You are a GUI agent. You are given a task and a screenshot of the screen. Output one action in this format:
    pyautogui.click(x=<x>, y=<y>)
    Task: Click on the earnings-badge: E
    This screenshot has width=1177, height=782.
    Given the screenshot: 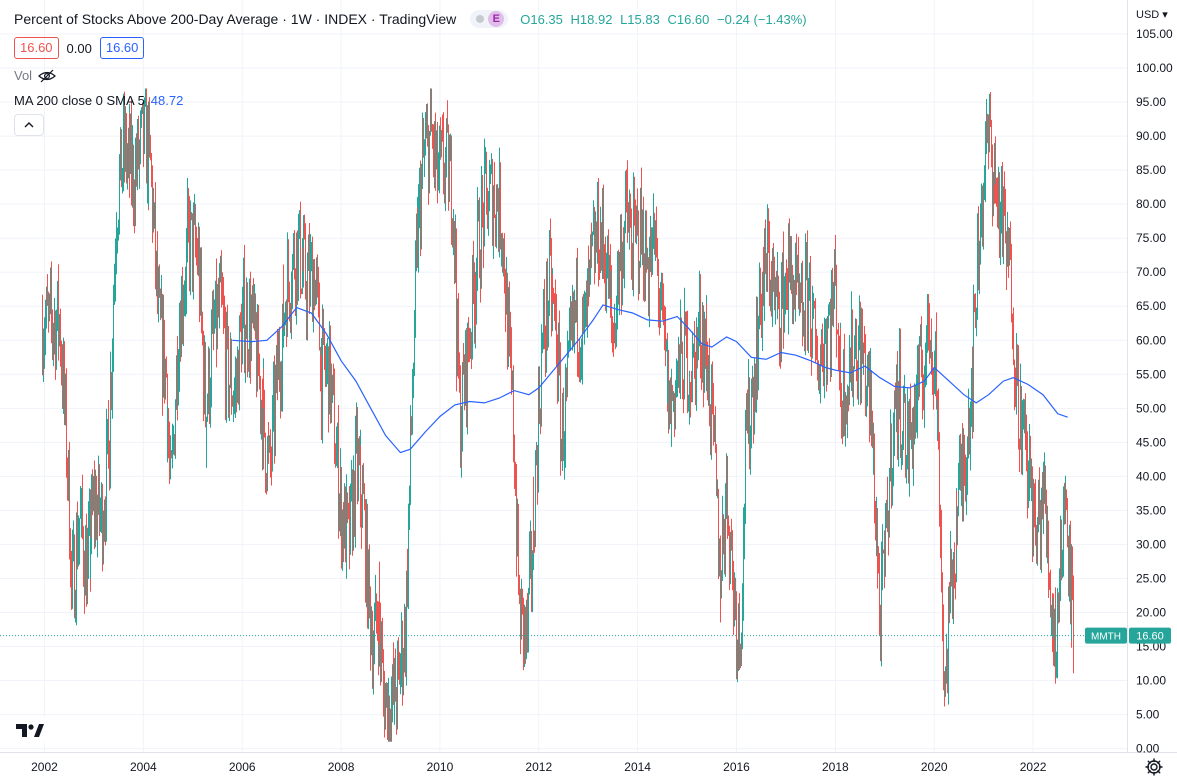 What is the action you would take?
    pyautogui.click(x=489, y=19)
    